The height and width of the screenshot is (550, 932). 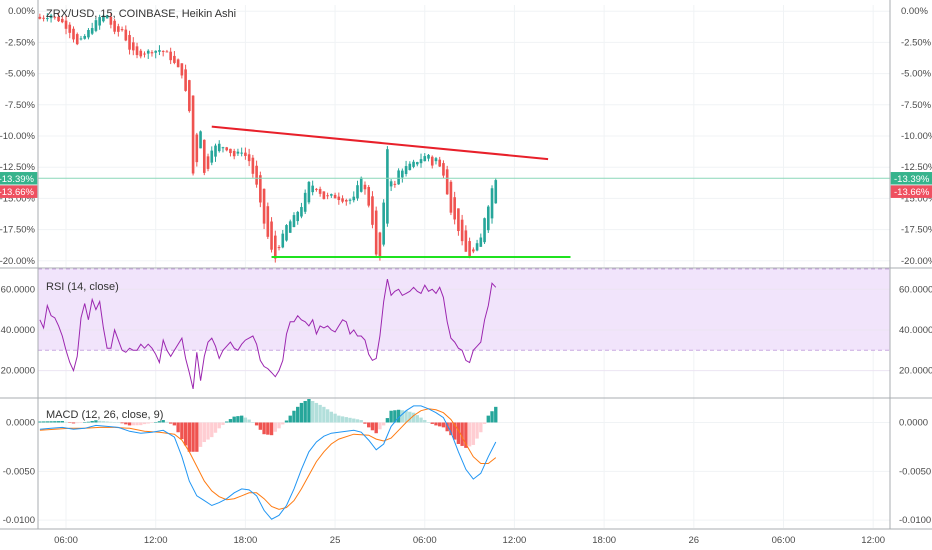 I want to click on price-axis-label-left: -12.50%, so click(x=18, y=167).